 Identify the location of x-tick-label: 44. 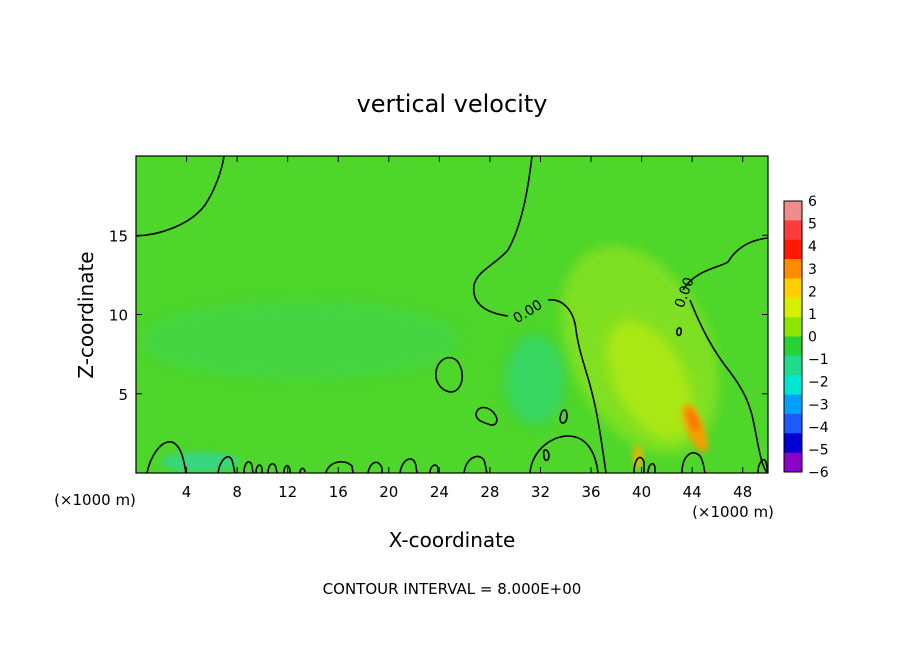
(692, 492).